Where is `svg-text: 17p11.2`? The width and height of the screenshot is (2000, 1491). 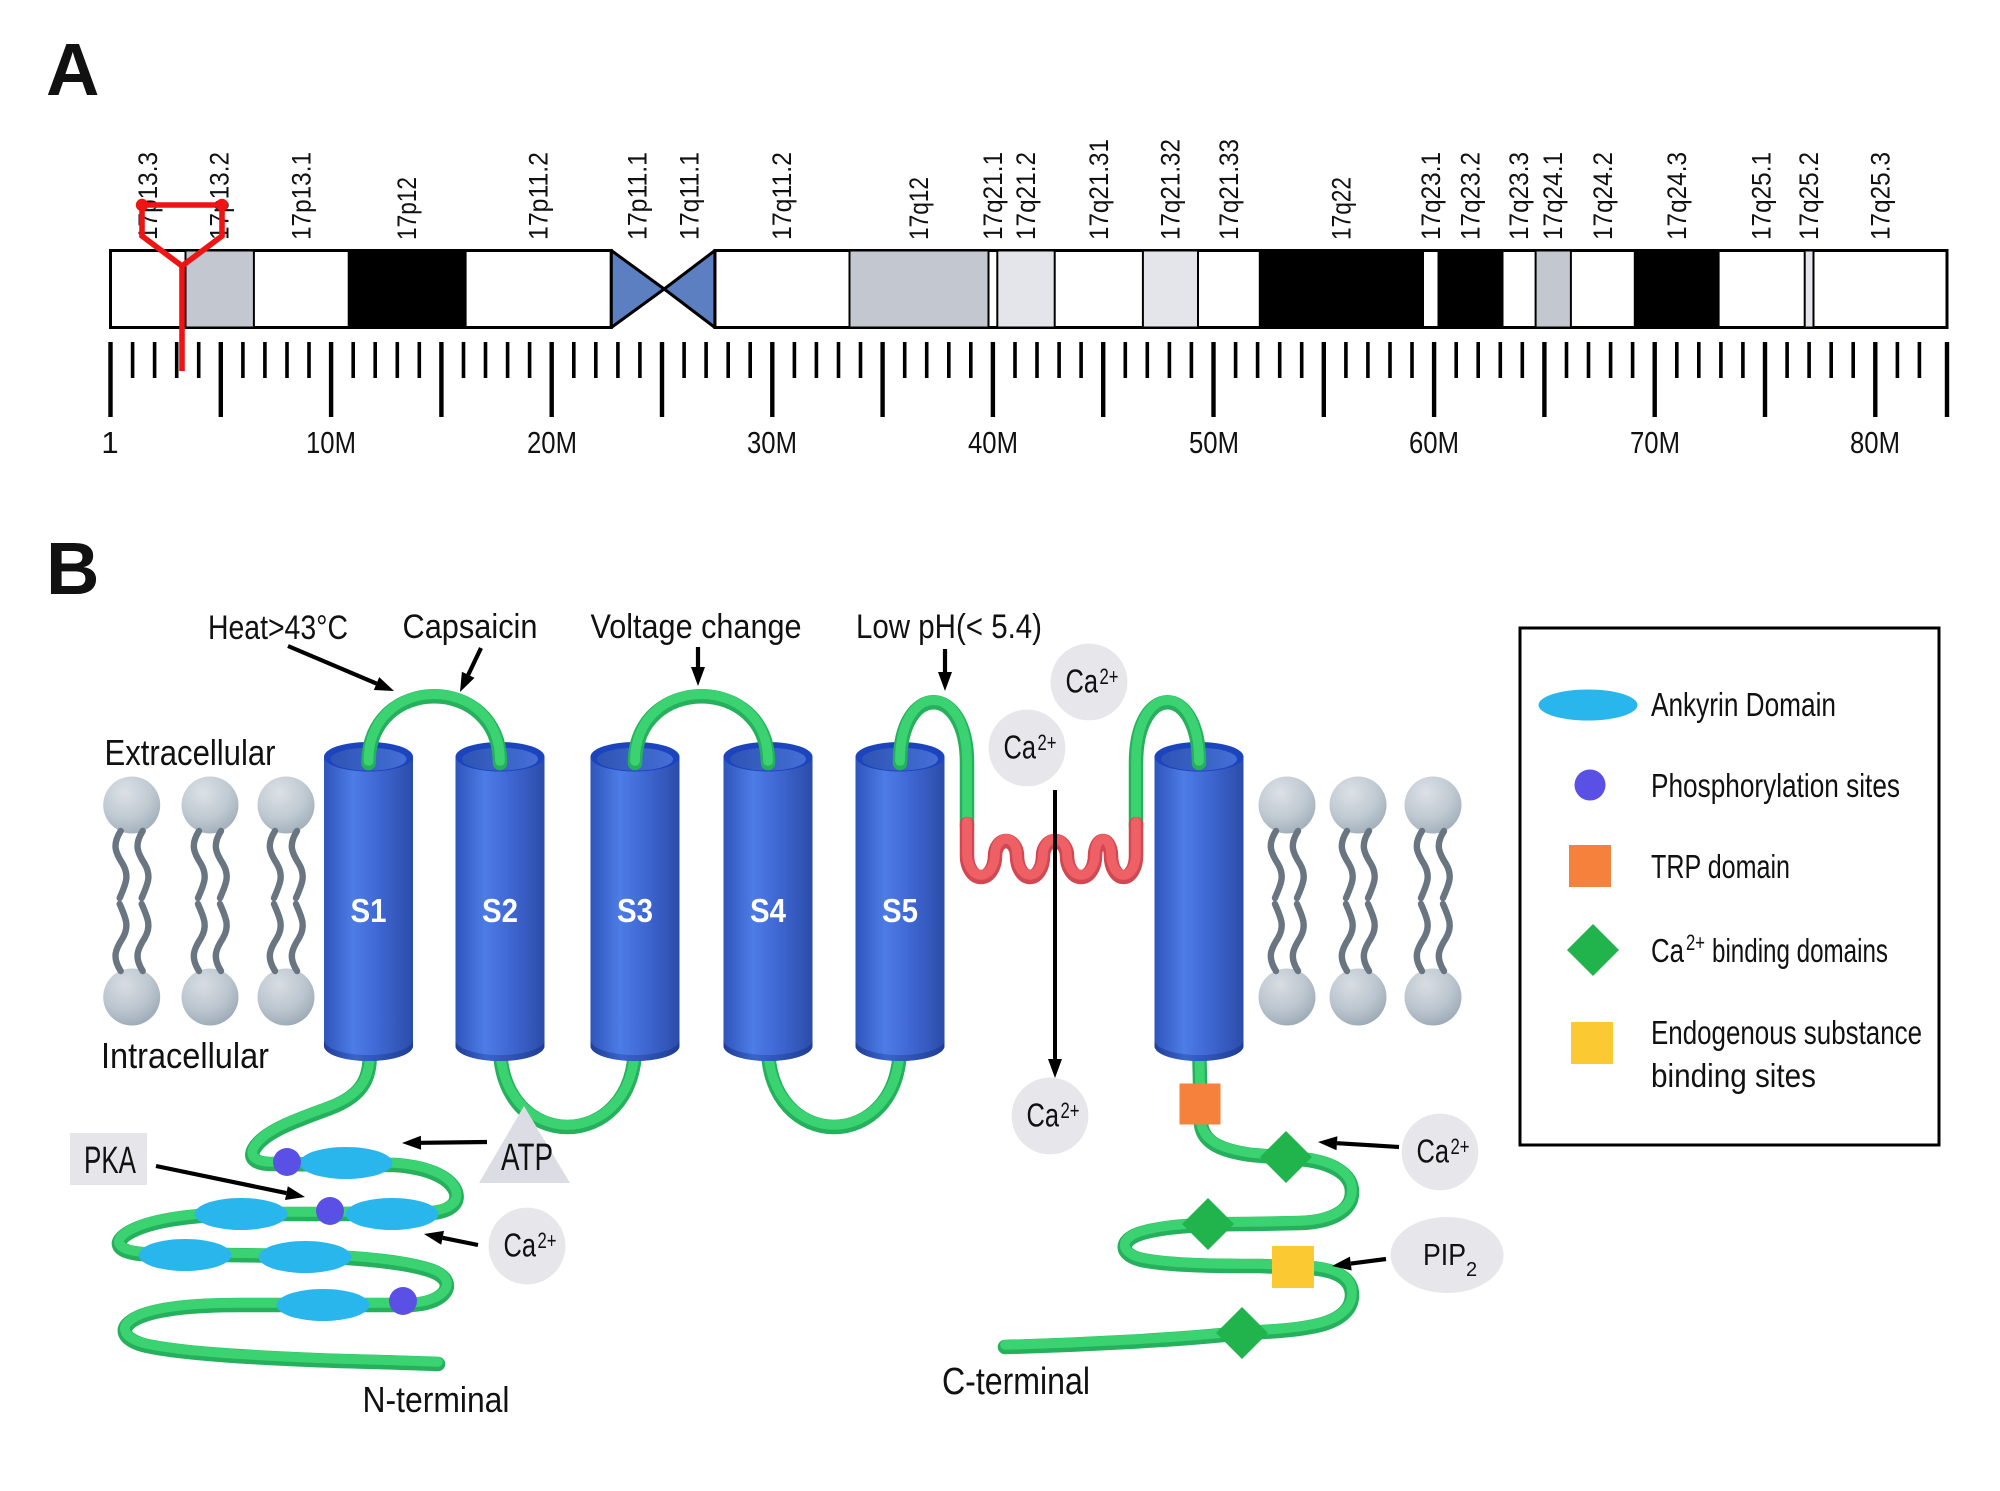 svg-text: 17p11.2 is located at coordinates (539, 196).